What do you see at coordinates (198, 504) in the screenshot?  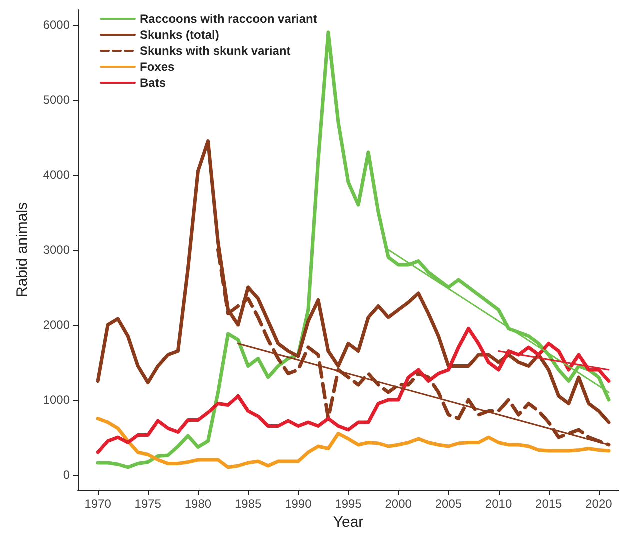 I see `x-tick-label: 1980` at bounding box center [198, 504].